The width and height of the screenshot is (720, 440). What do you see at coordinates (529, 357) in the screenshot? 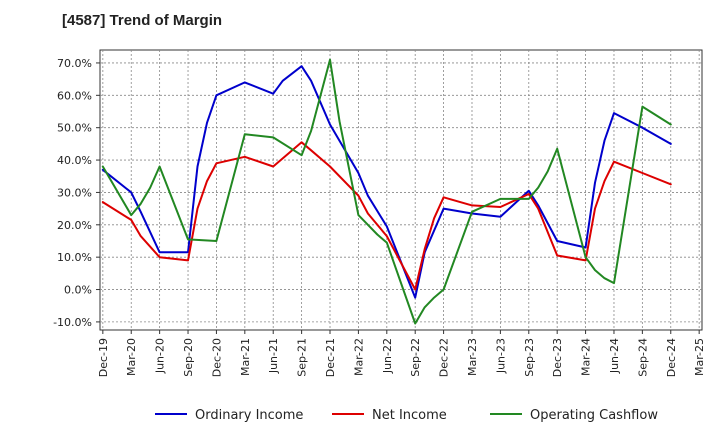
I see `x-tick-label: Sep-23` at bounding box center [529, 357].